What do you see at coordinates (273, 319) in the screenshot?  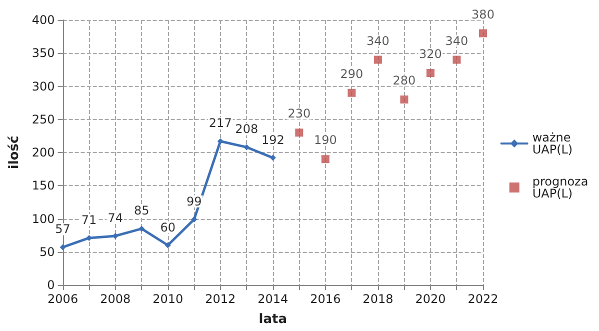 I see `x-axis-title: lata` at bounding box center [273, 319].